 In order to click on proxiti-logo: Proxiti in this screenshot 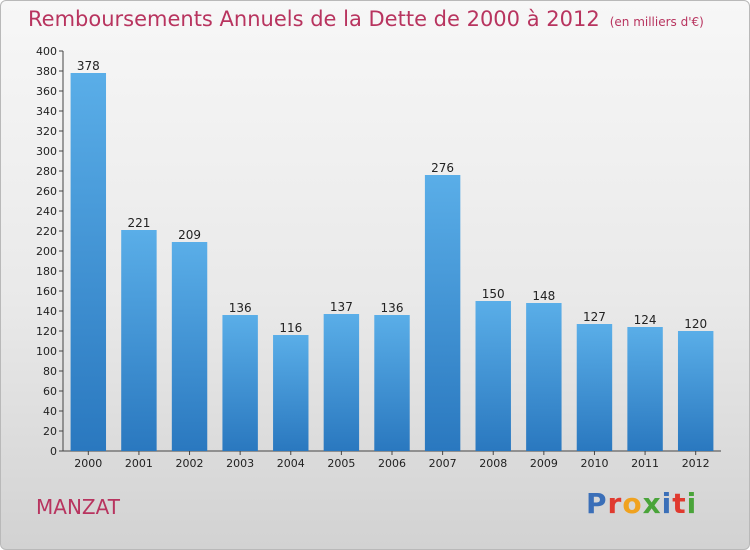, I will do `click(641, 503)`.